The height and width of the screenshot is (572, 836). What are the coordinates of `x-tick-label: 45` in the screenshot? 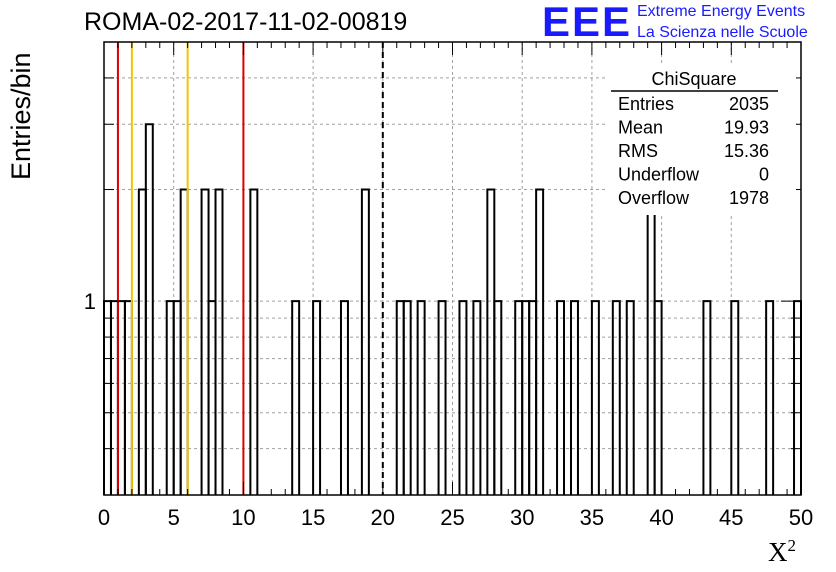 It's located at (731, 517).